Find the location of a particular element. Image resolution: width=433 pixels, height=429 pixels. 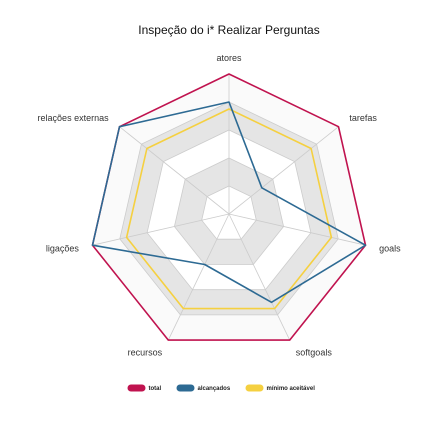

axis-label: tarefas is located at coordinates (363, 118).